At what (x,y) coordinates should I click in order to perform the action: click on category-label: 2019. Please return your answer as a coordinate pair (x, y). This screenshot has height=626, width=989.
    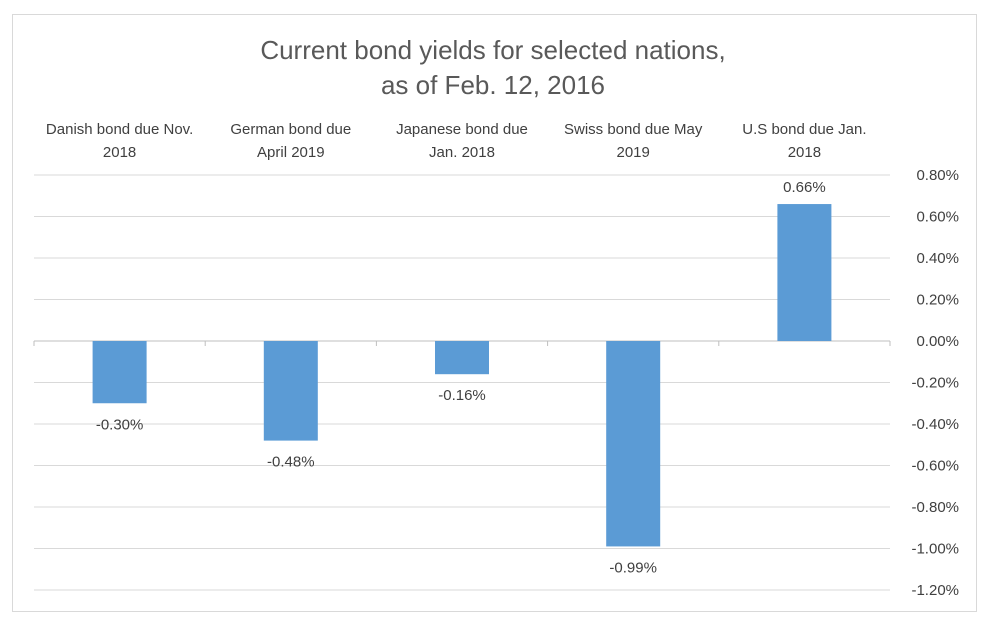
    Looking at the image, I should click on (633, 152).